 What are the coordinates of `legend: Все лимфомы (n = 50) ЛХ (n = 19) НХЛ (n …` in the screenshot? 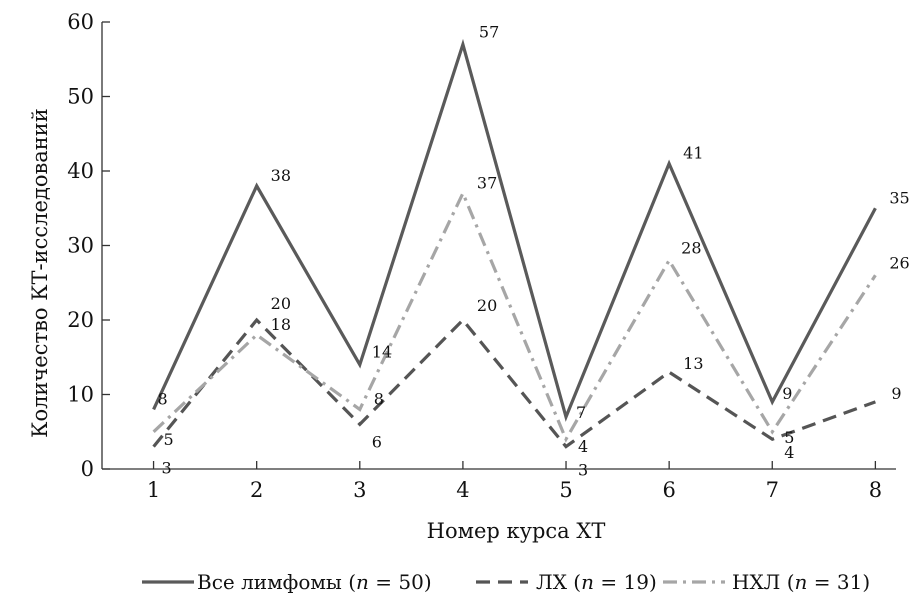 It's located at (506, 582).